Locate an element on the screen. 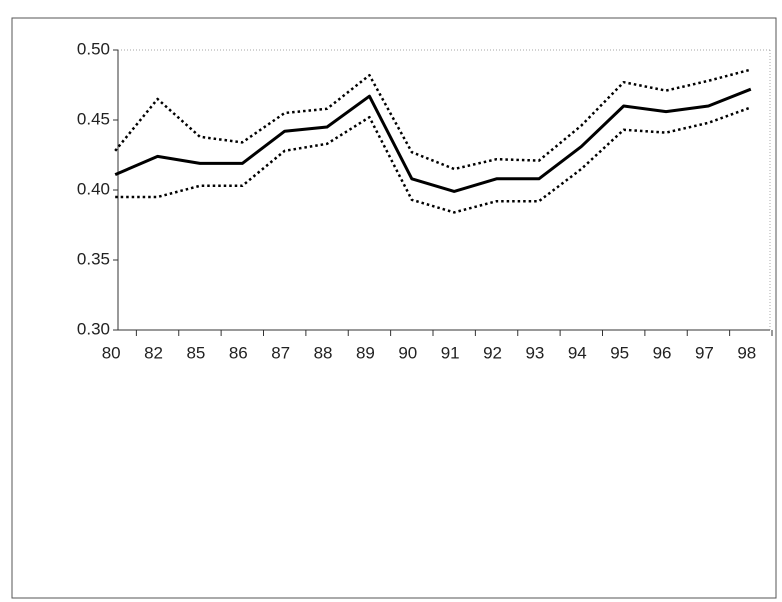 This screenshot has height=602, width=782. x-tick-label: 93 is located at coordinates (534, 352).